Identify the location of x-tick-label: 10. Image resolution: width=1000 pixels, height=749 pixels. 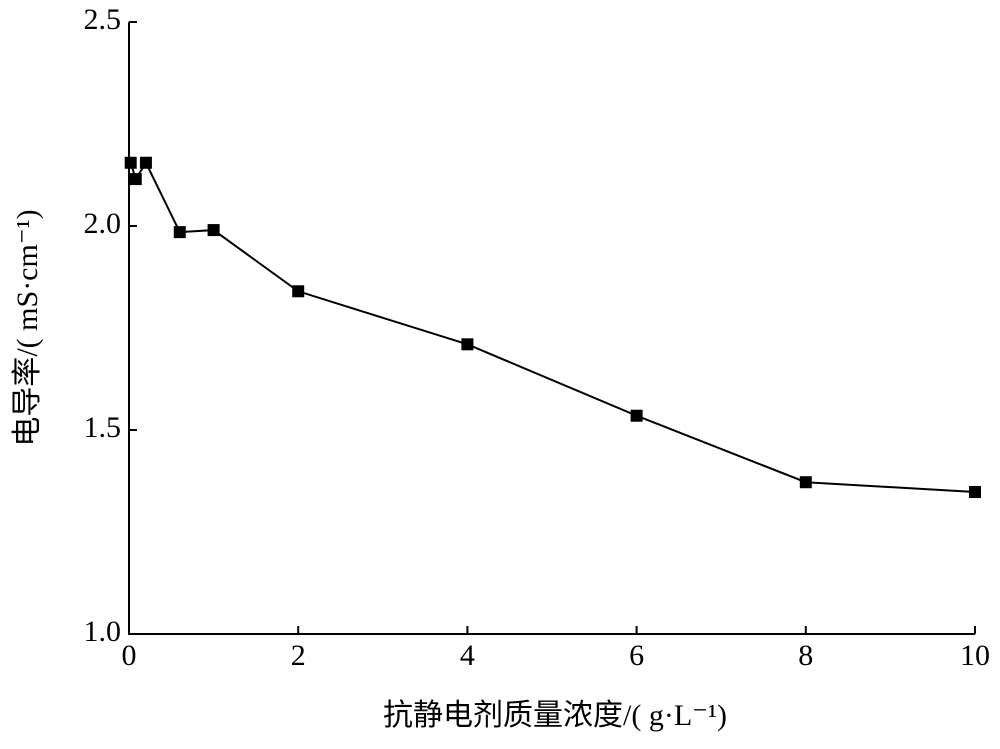
(975, 655).